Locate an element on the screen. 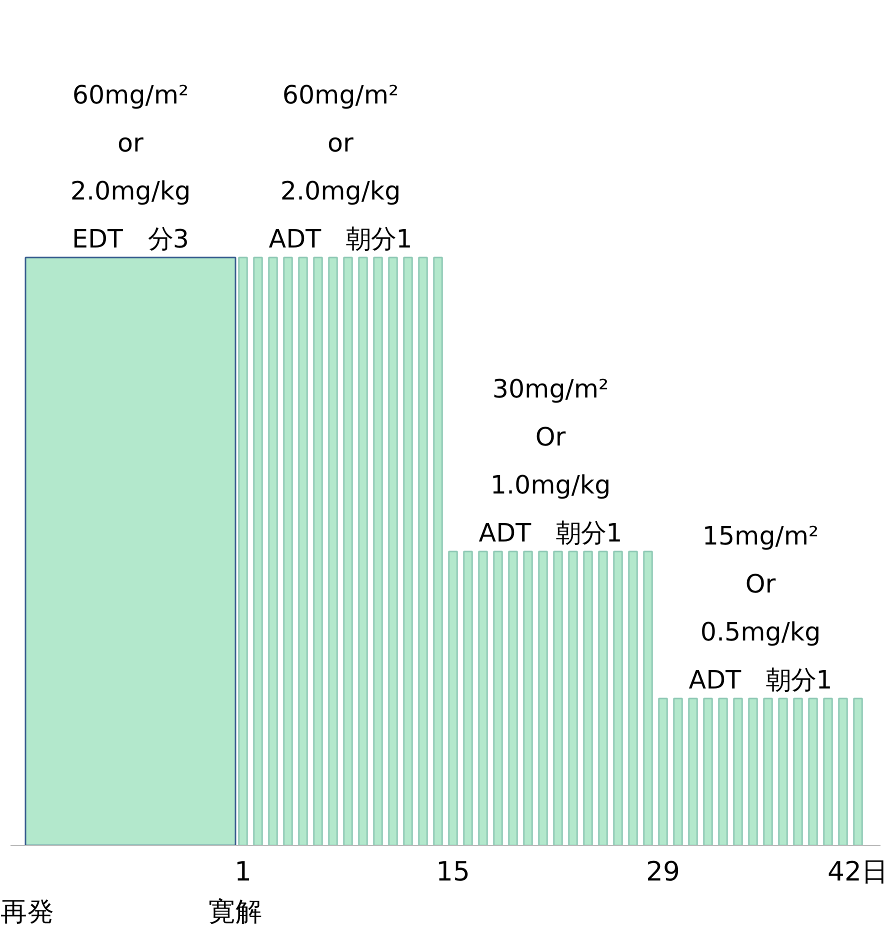 The image size is (896, 937). annotation: 60mg/m² or 2.0mg/kg EDT 分3 is located at coordinates (130, 166).